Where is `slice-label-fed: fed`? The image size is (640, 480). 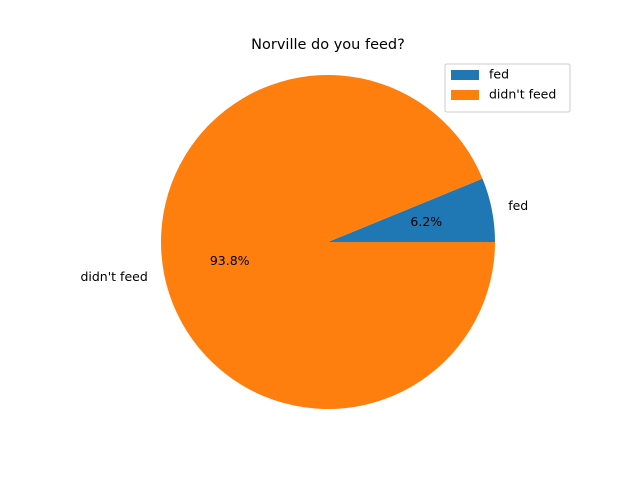 slice-label-fed: fed is located at coordinates (518, 205).